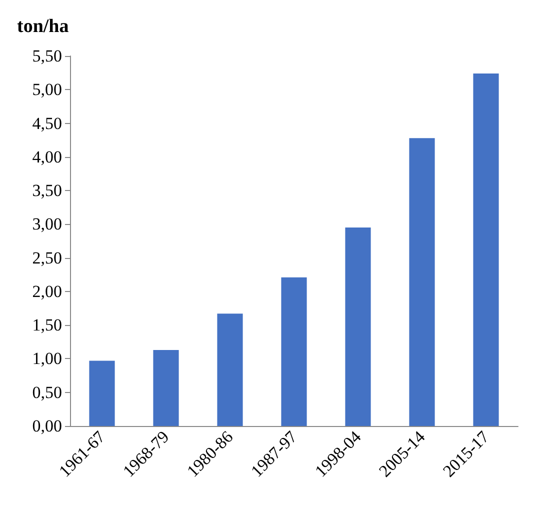  I want to click on y-axis-title: ton/ha, so click(43, 26).